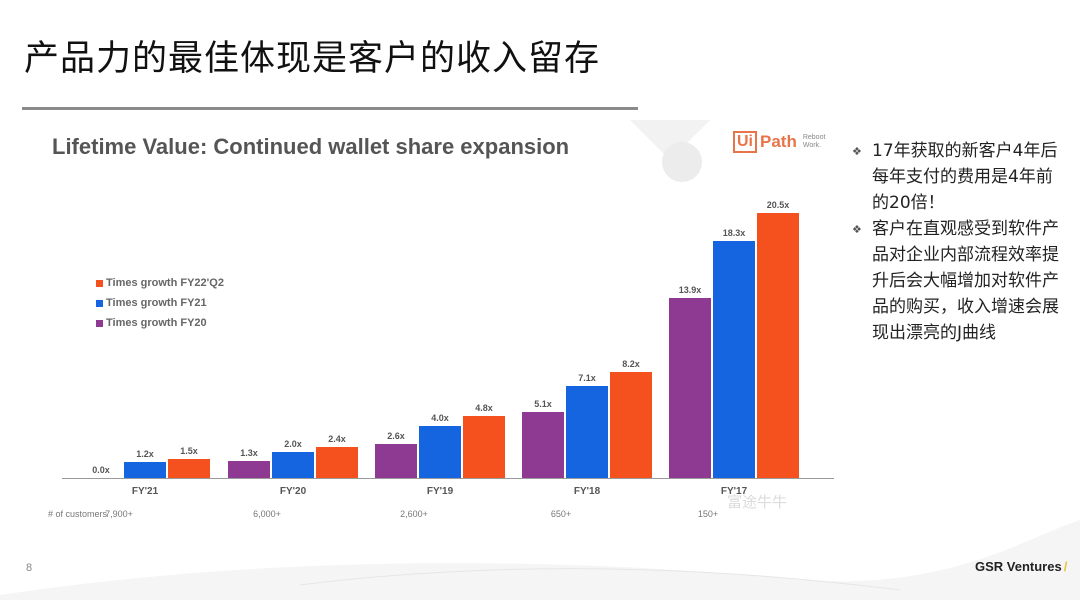 The image size is (1080, 600). Describe the element at coordinates (396, 436) in the screenshot. I see `bar-value-label: 2.6x` at that location.